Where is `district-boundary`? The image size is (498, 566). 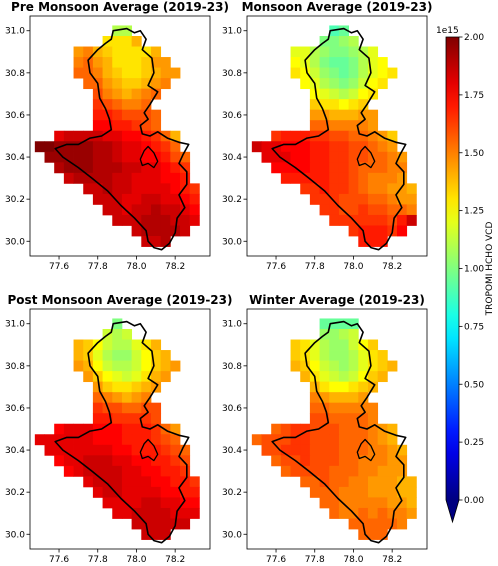 district-boundary is located at coordinates (122, 432).